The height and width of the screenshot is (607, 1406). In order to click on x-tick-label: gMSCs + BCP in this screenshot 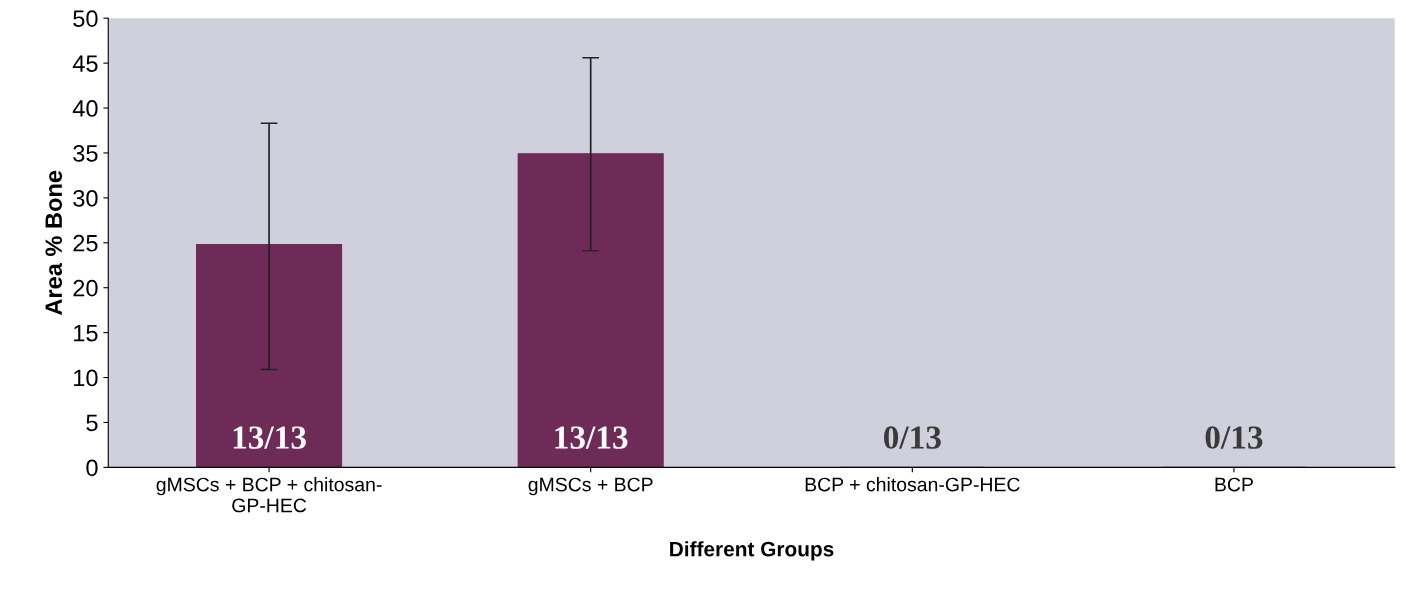, I will do `click(590, 486)`.